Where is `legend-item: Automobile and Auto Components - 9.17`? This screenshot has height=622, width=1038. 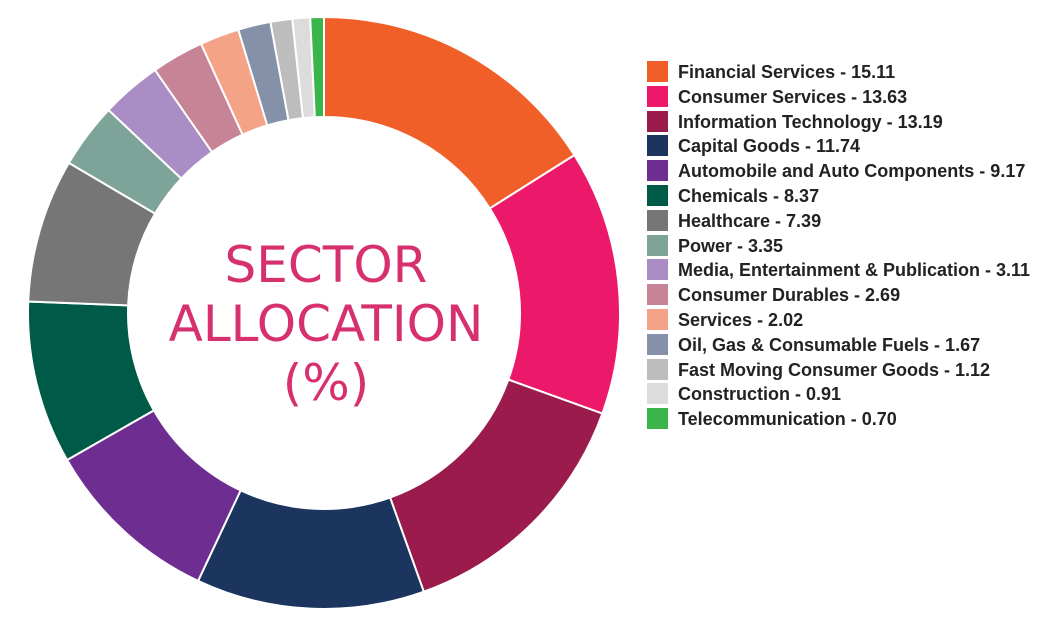
legend-item: Automobile and Auto Components - 9.17 is located at coordinates (839, 171).